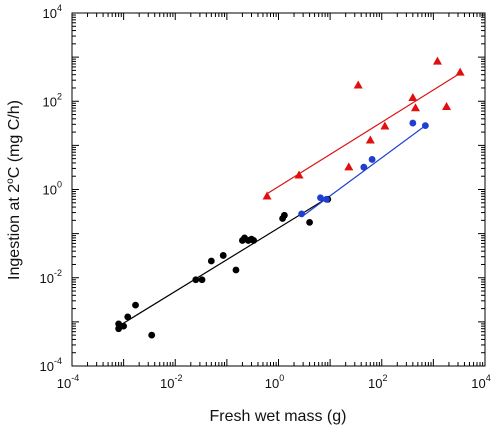  What do you see at coordinates (10, 181) in the screenshot?
I see `y-axis-label-degree: o` at bounding box center [10, 181].